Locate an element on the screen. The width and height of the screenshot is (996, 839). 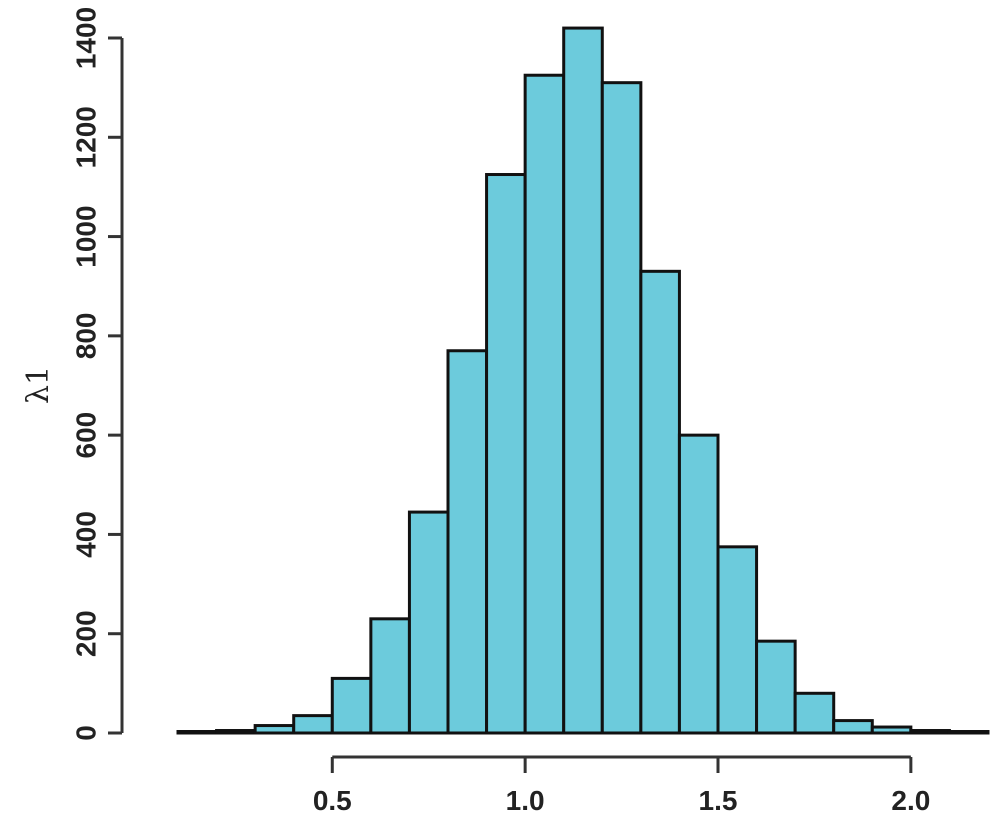
y-tick-label: 0 is located at coordinates (85, 733).